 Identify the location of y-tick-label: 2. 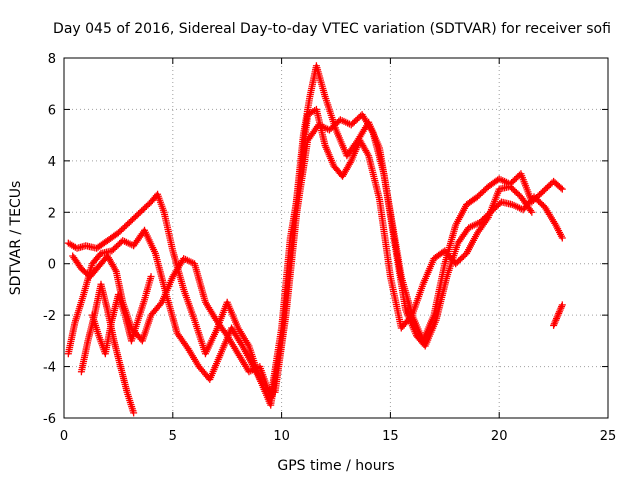
(52, 213).